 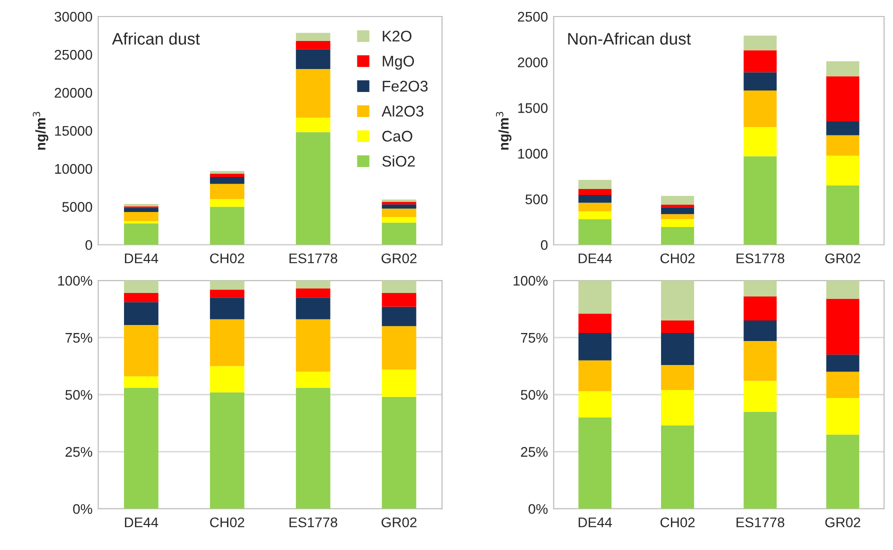 What do you see at coordinates (77, 207) in the screenshot?
I see `y-tick-label: 5000` at bounding box center [77, 207].